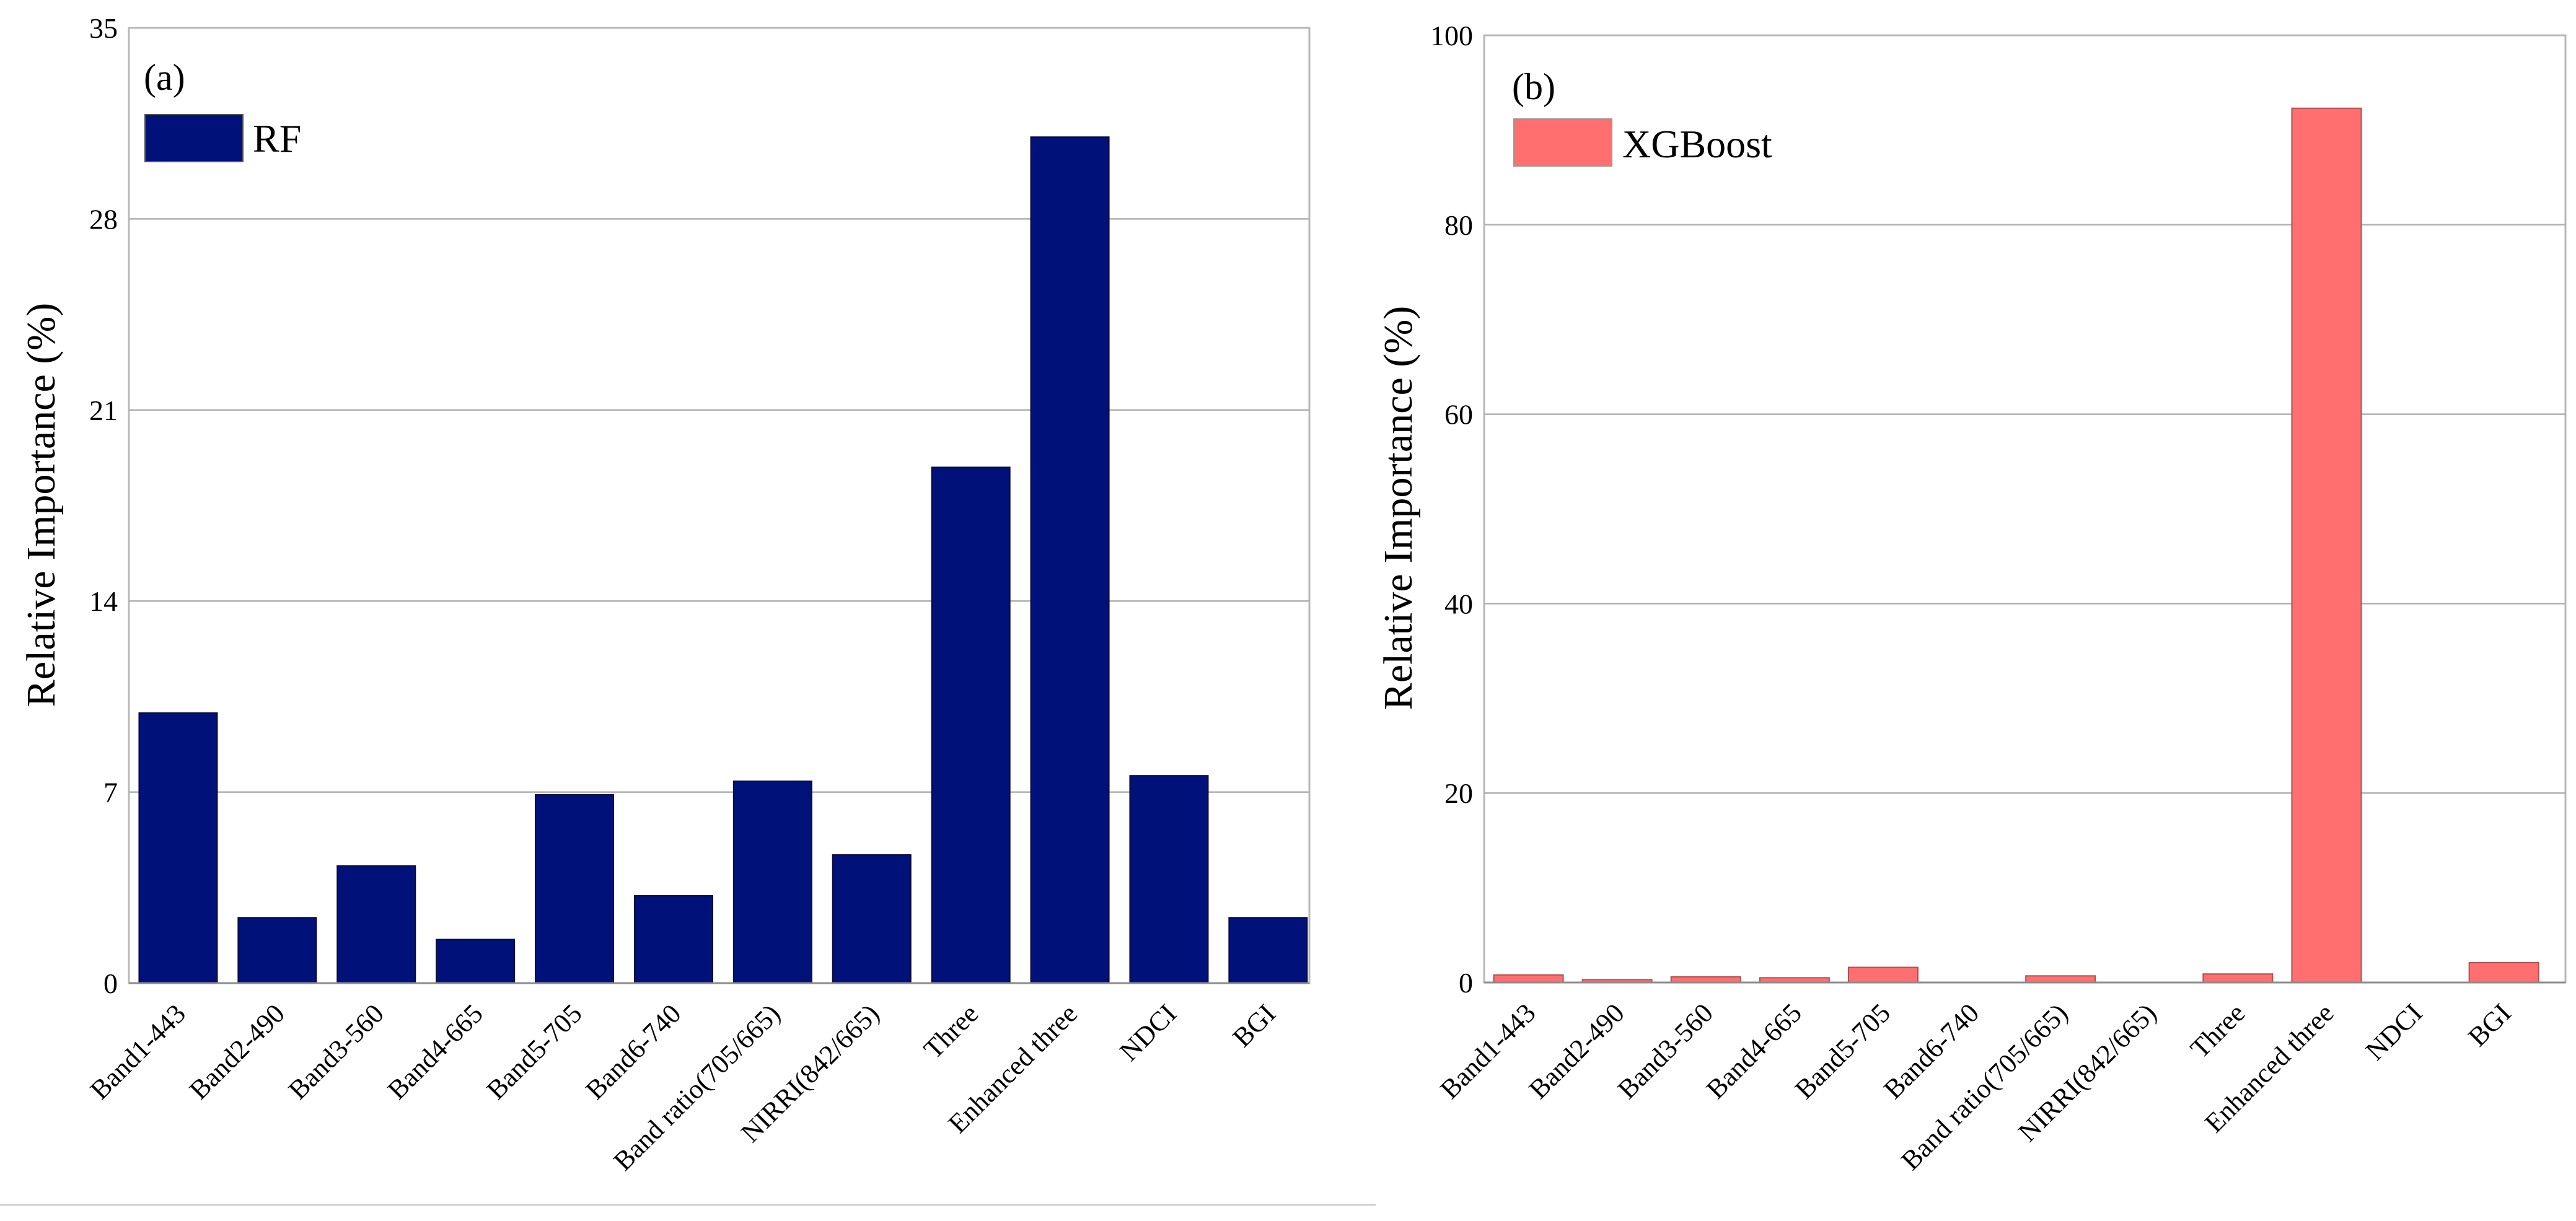  What do you see at coordinates (165, 77) in the screenshot?
I see `panel-label-a: (a)` at bounding box center [165, 77].